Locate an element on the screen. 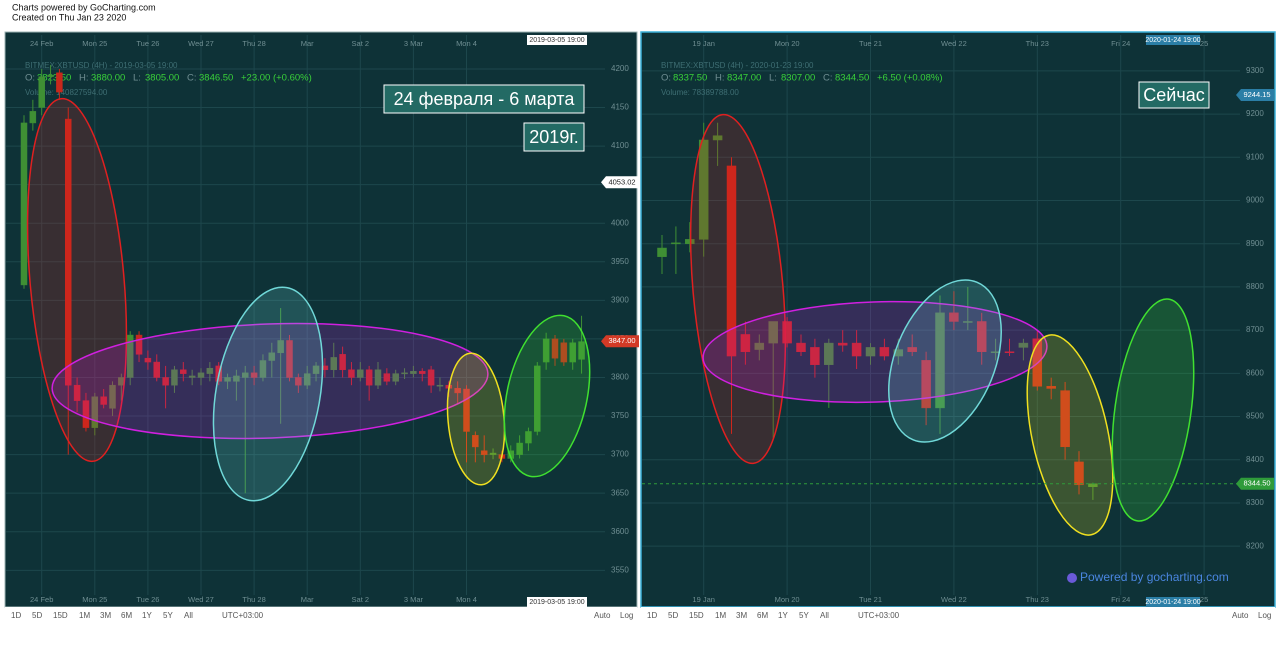  y-tick-label: 4000 is located at coordinates (620, 222).